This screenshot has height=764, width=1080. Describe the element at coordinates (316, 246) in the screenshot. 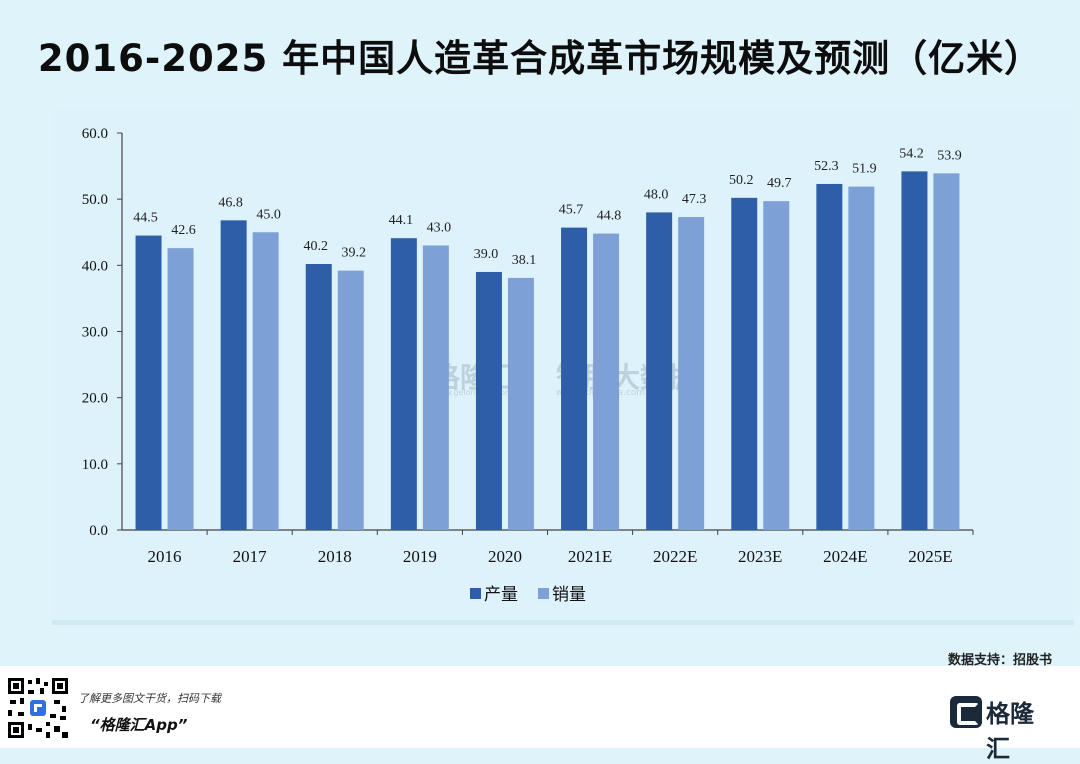

I see `data-label: 40.2` at that location.